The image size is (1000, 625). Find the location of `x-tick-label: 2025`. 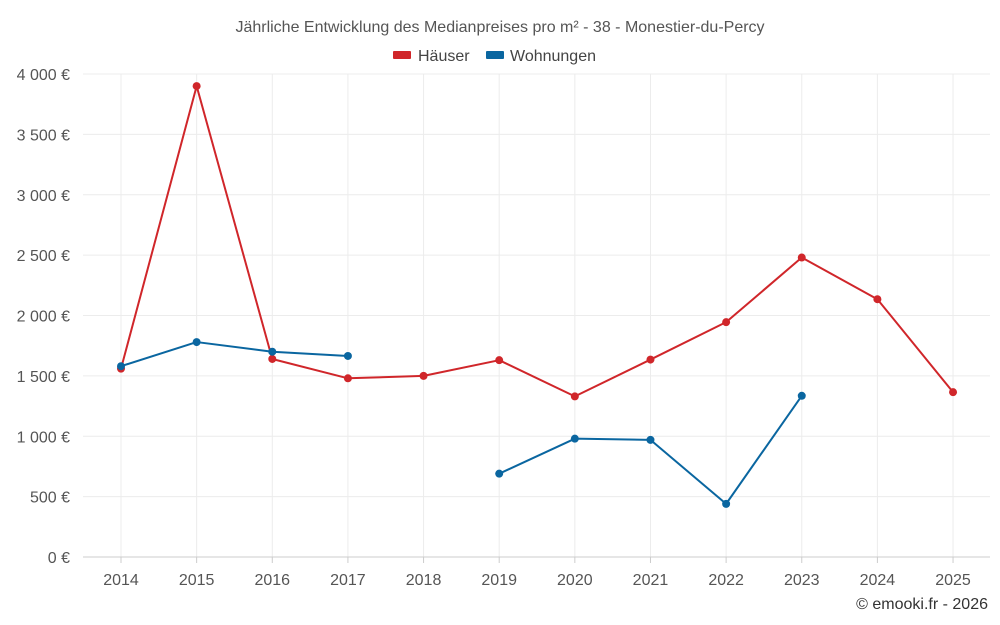

x-tick-label: 2025 is located at coordinates (953, 580).